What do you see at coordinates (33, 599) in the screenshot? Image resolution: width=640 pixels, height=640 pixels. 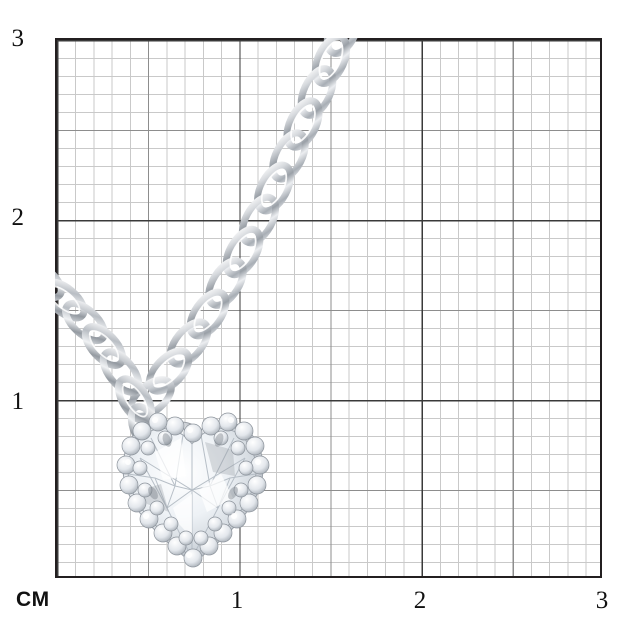 I see `unit-label-cm: CM` at bounding box center [33, 599].